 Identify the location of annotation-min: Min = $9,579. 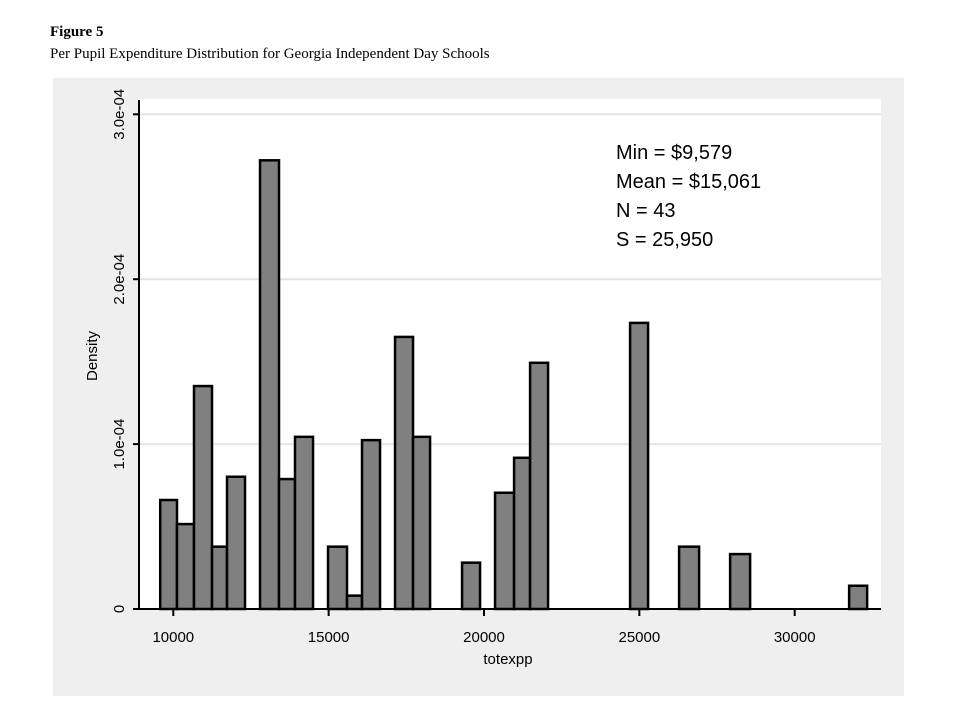
(674, 153).